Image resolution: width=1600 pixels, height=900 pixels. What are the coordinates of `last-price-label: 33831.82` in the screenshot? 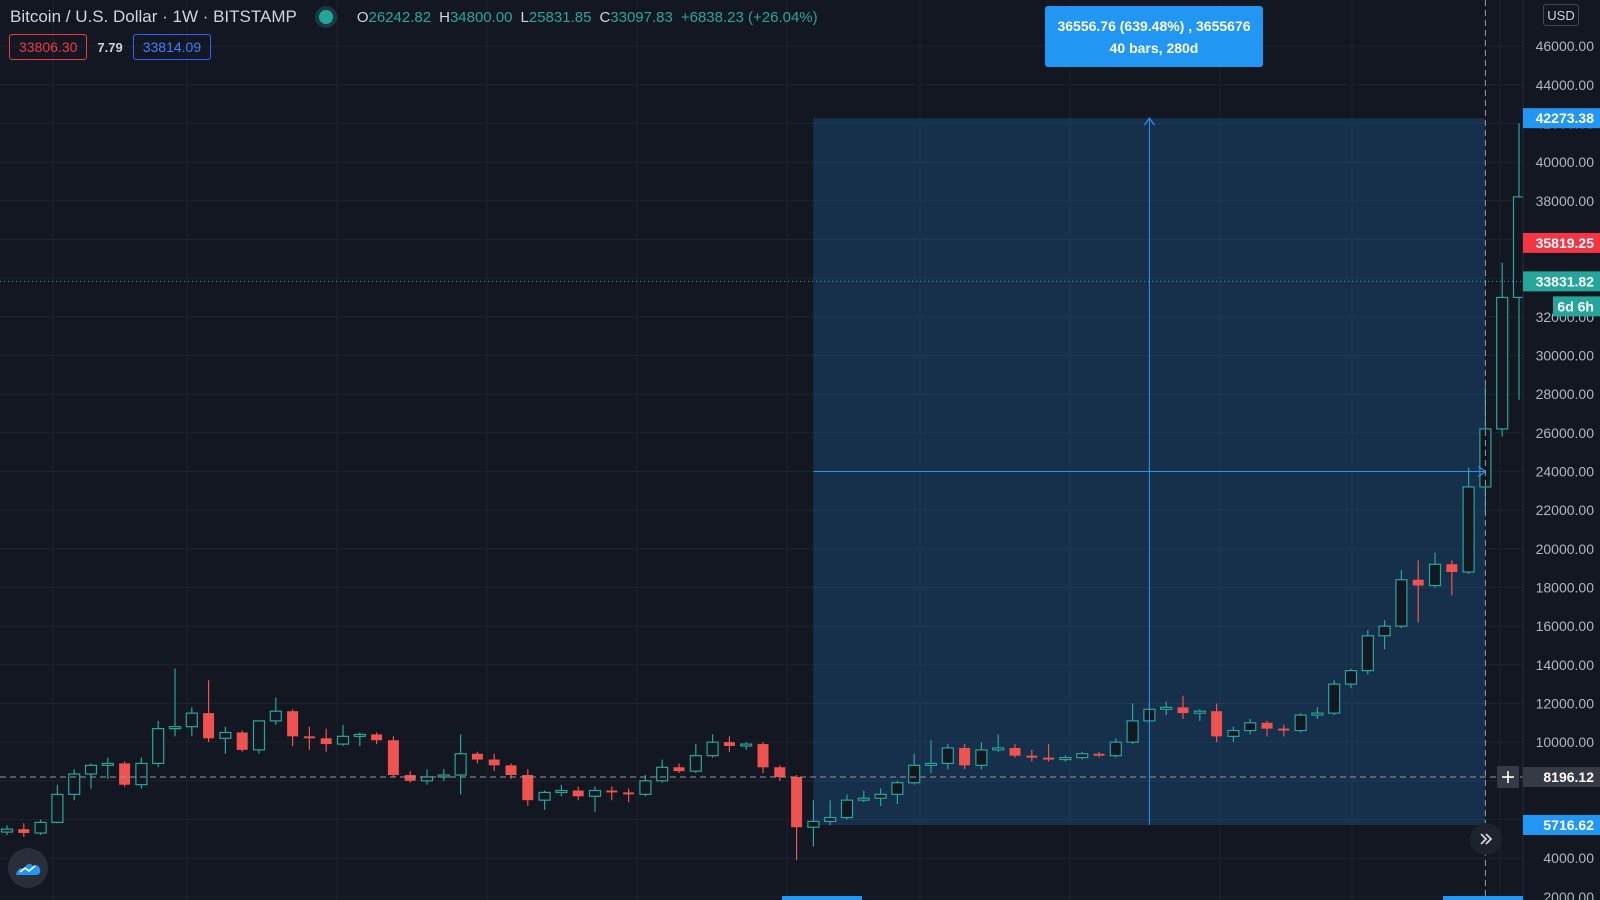 It's located at (1561, 281).